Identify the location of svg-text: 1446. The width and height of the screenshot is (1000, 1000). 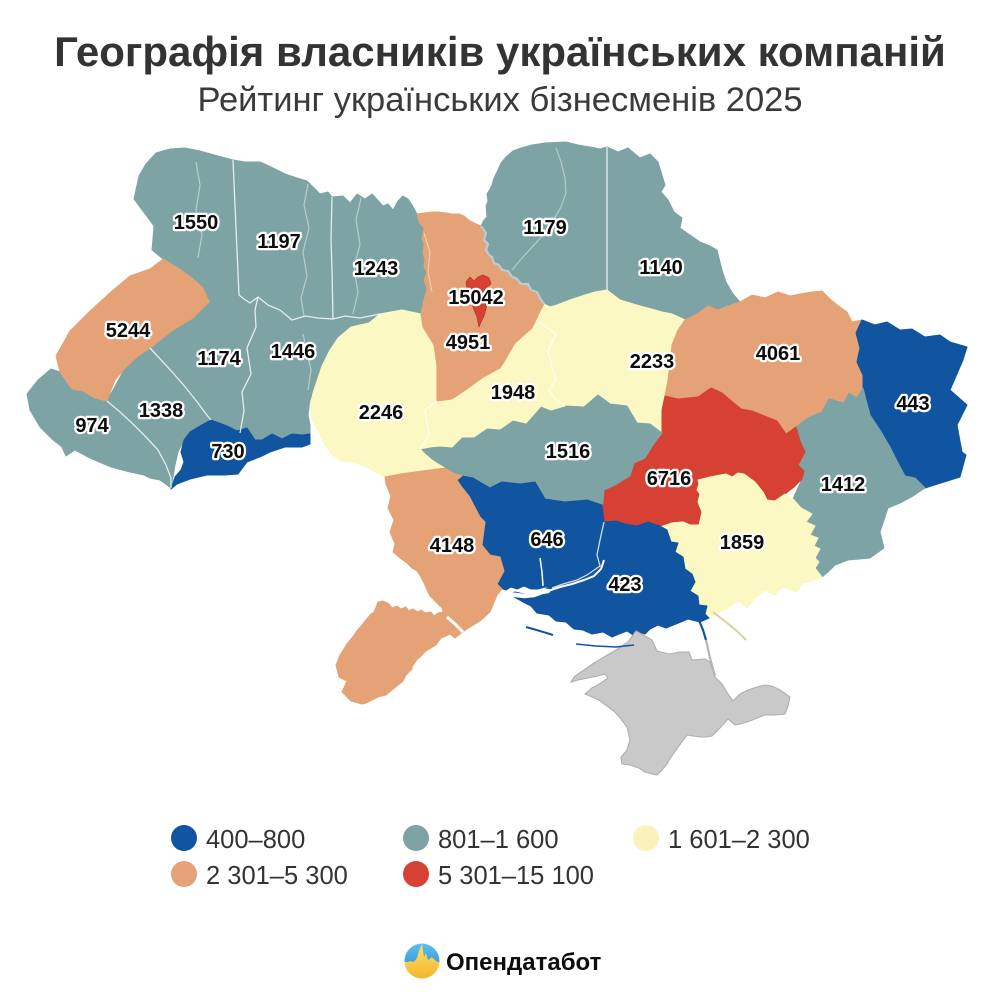
(293, 352).